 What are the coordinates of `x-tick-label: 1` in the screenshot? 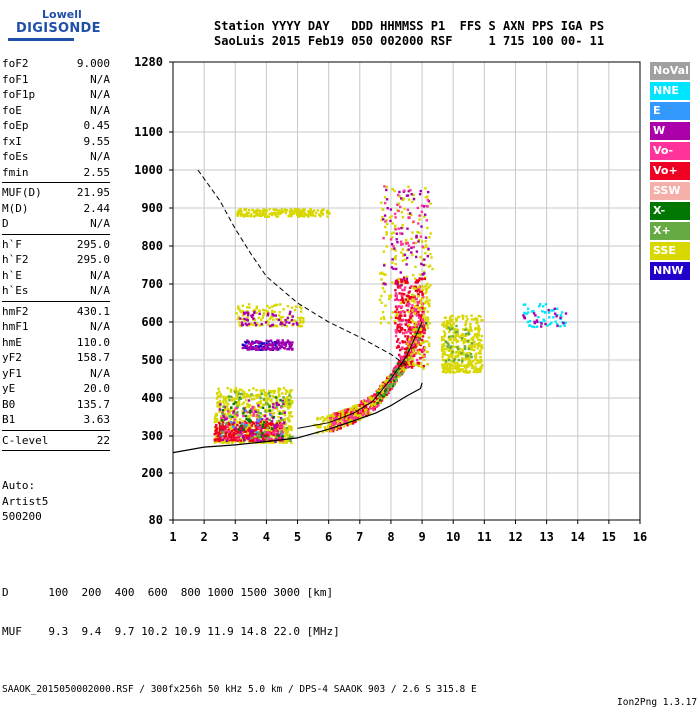 It's located at (172, 537).